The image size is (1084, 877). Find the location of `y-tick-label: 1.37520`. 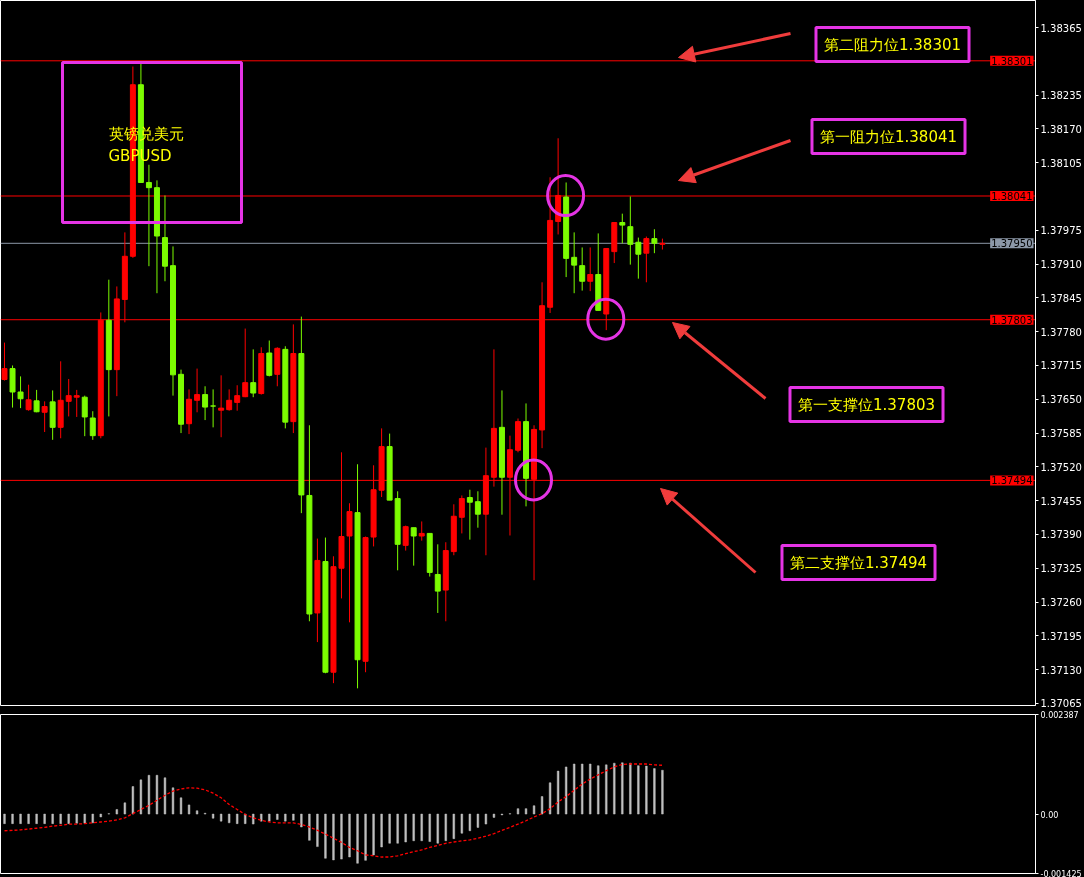

y-tick-label: 1.37520 is located at coordinates (1061, 467).